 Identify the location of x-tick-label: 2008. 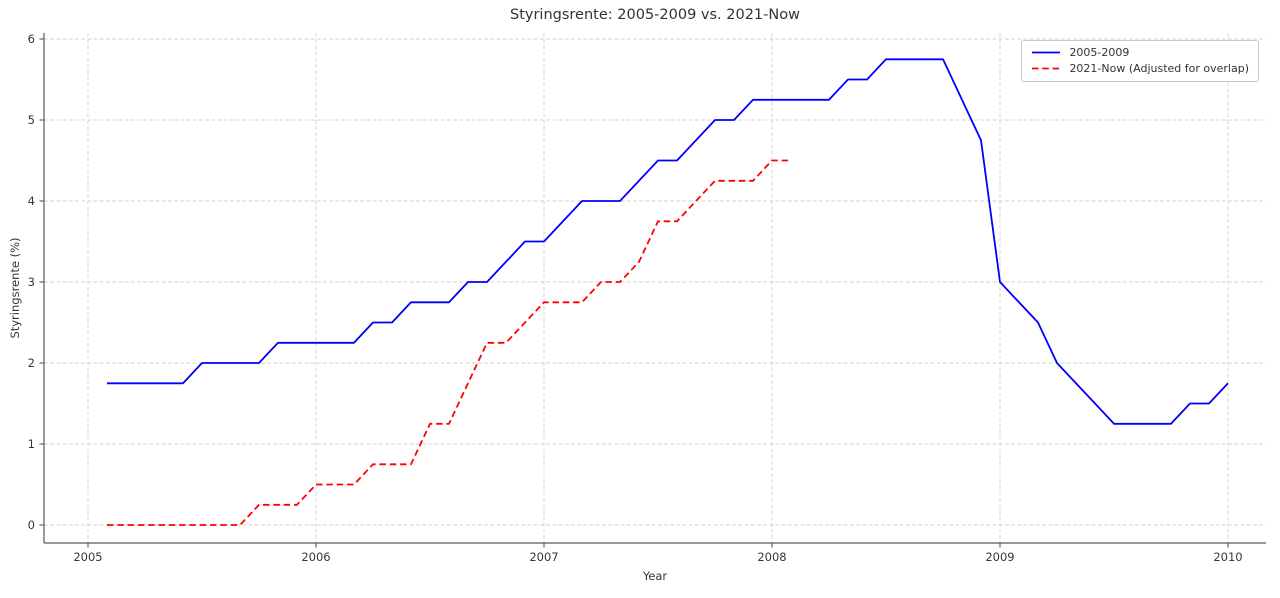
(771, 557).